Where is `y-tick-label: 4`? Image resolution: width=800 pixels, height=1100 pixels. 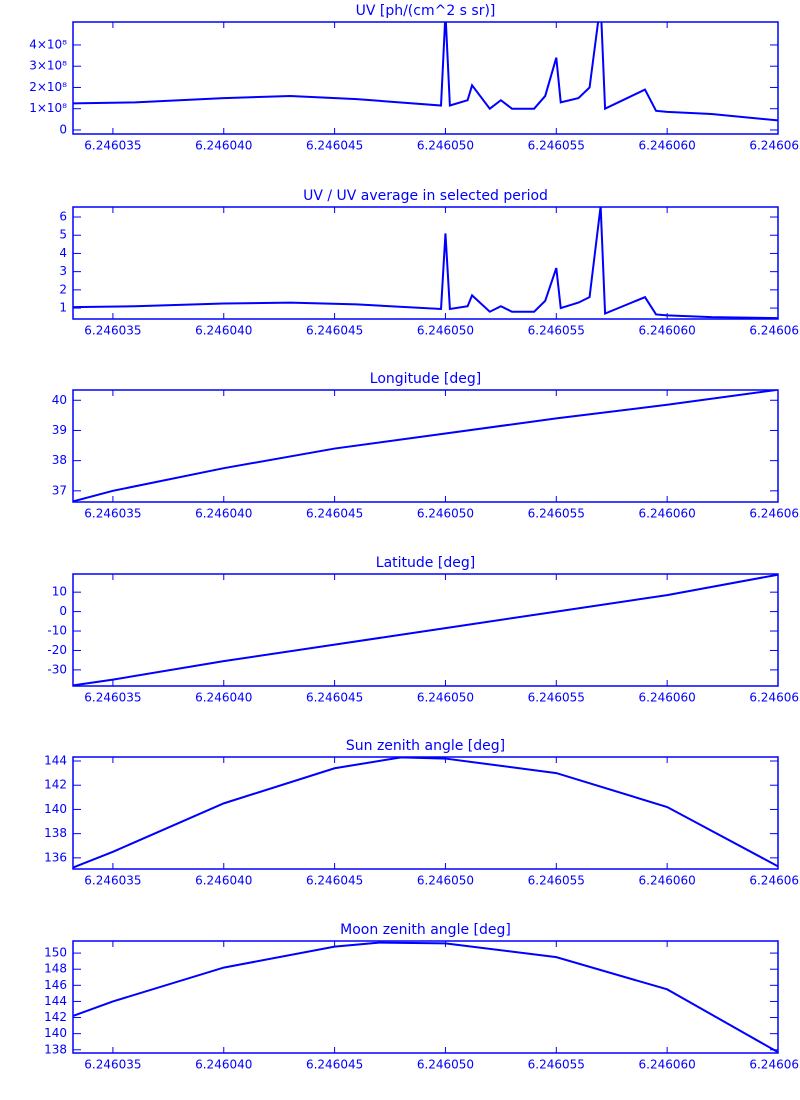
y-tick-label: 4 is located at coordinates (63, 253).